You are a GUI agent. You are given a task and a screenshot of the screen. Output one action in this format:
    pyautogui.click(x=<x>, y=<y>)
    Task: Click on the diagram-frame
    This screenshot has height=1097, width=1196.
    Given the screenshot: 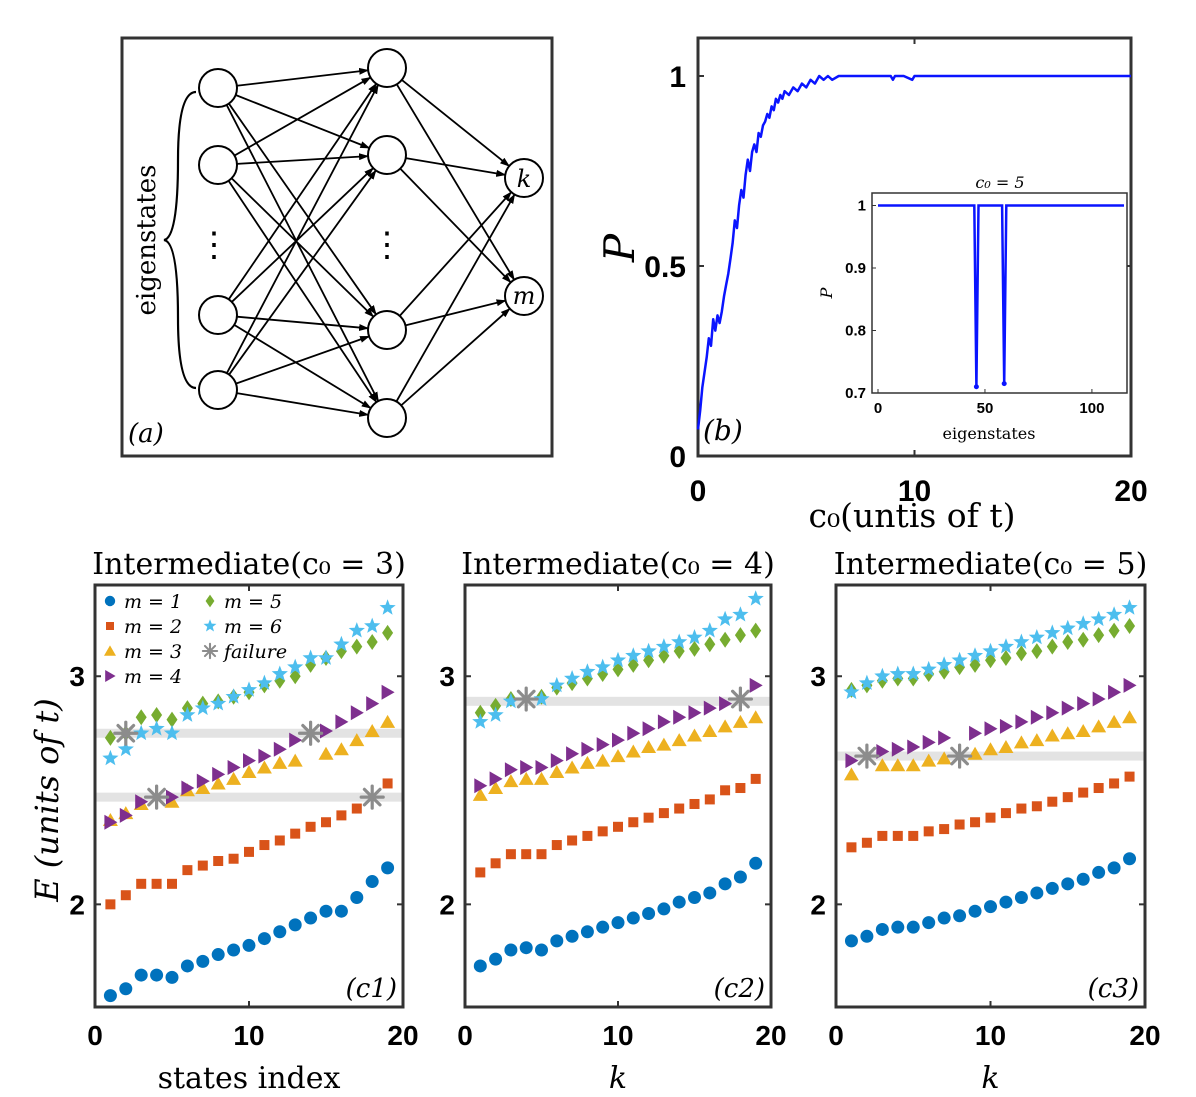 What is the action you would take?
    pyautogui.click(x=337, y=247)
    